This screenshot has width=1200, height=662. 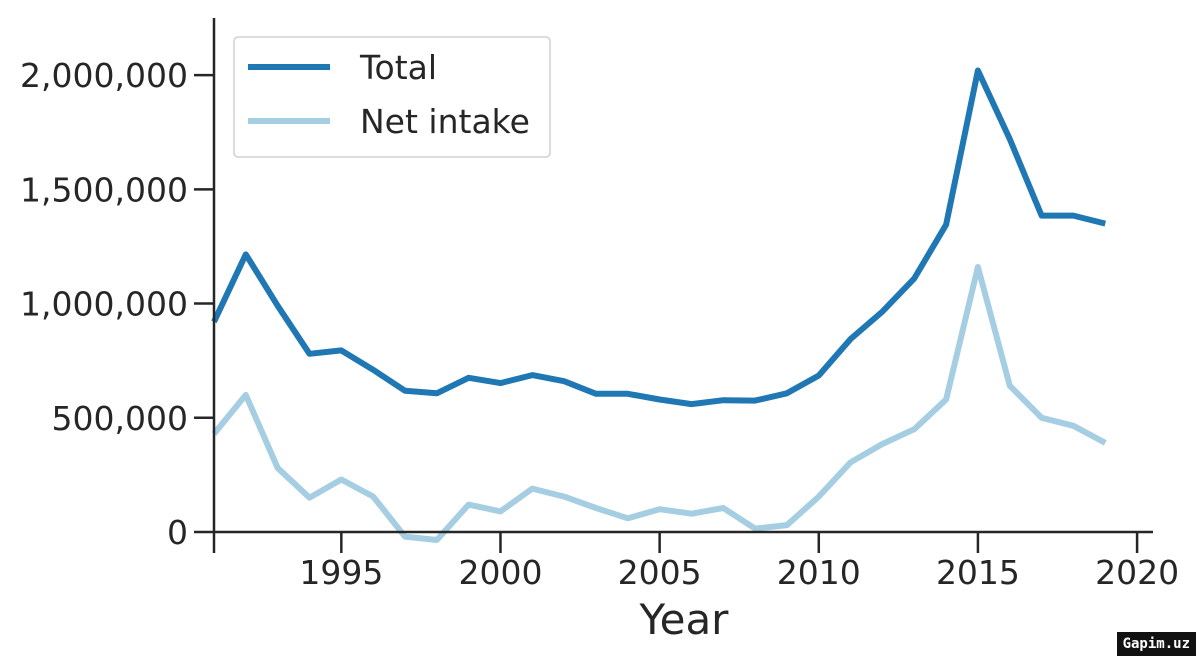 What do you see at coordinates (120, 418) in the screenshot?
I see `y-tick-label: 500,000` at bounding box center [120, 418].